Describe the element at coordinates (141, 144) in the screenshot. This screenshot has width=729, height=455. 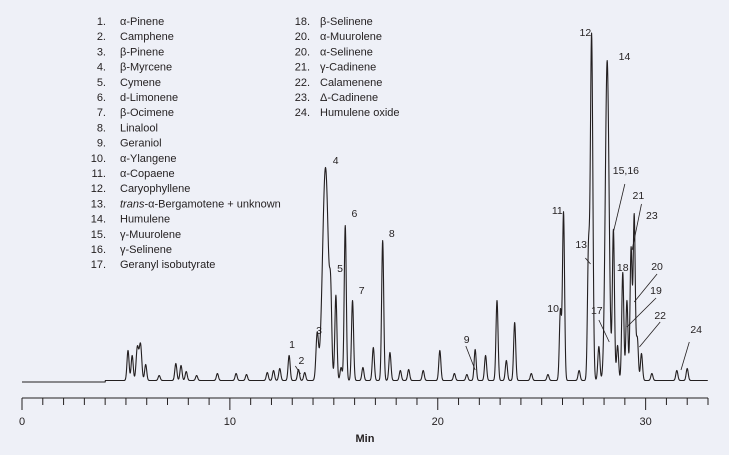
I see `legend-label: Geraniol` at that location.